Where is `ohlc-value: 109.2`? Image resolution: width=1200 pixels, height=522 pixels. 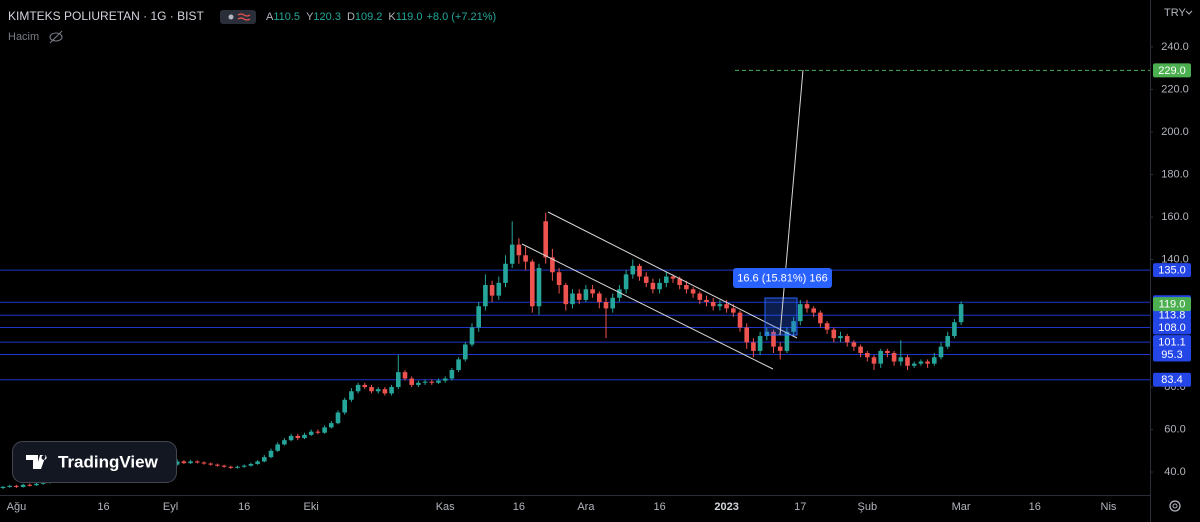
ohlc-value: 109.2 is located at coordinates (369, 17).